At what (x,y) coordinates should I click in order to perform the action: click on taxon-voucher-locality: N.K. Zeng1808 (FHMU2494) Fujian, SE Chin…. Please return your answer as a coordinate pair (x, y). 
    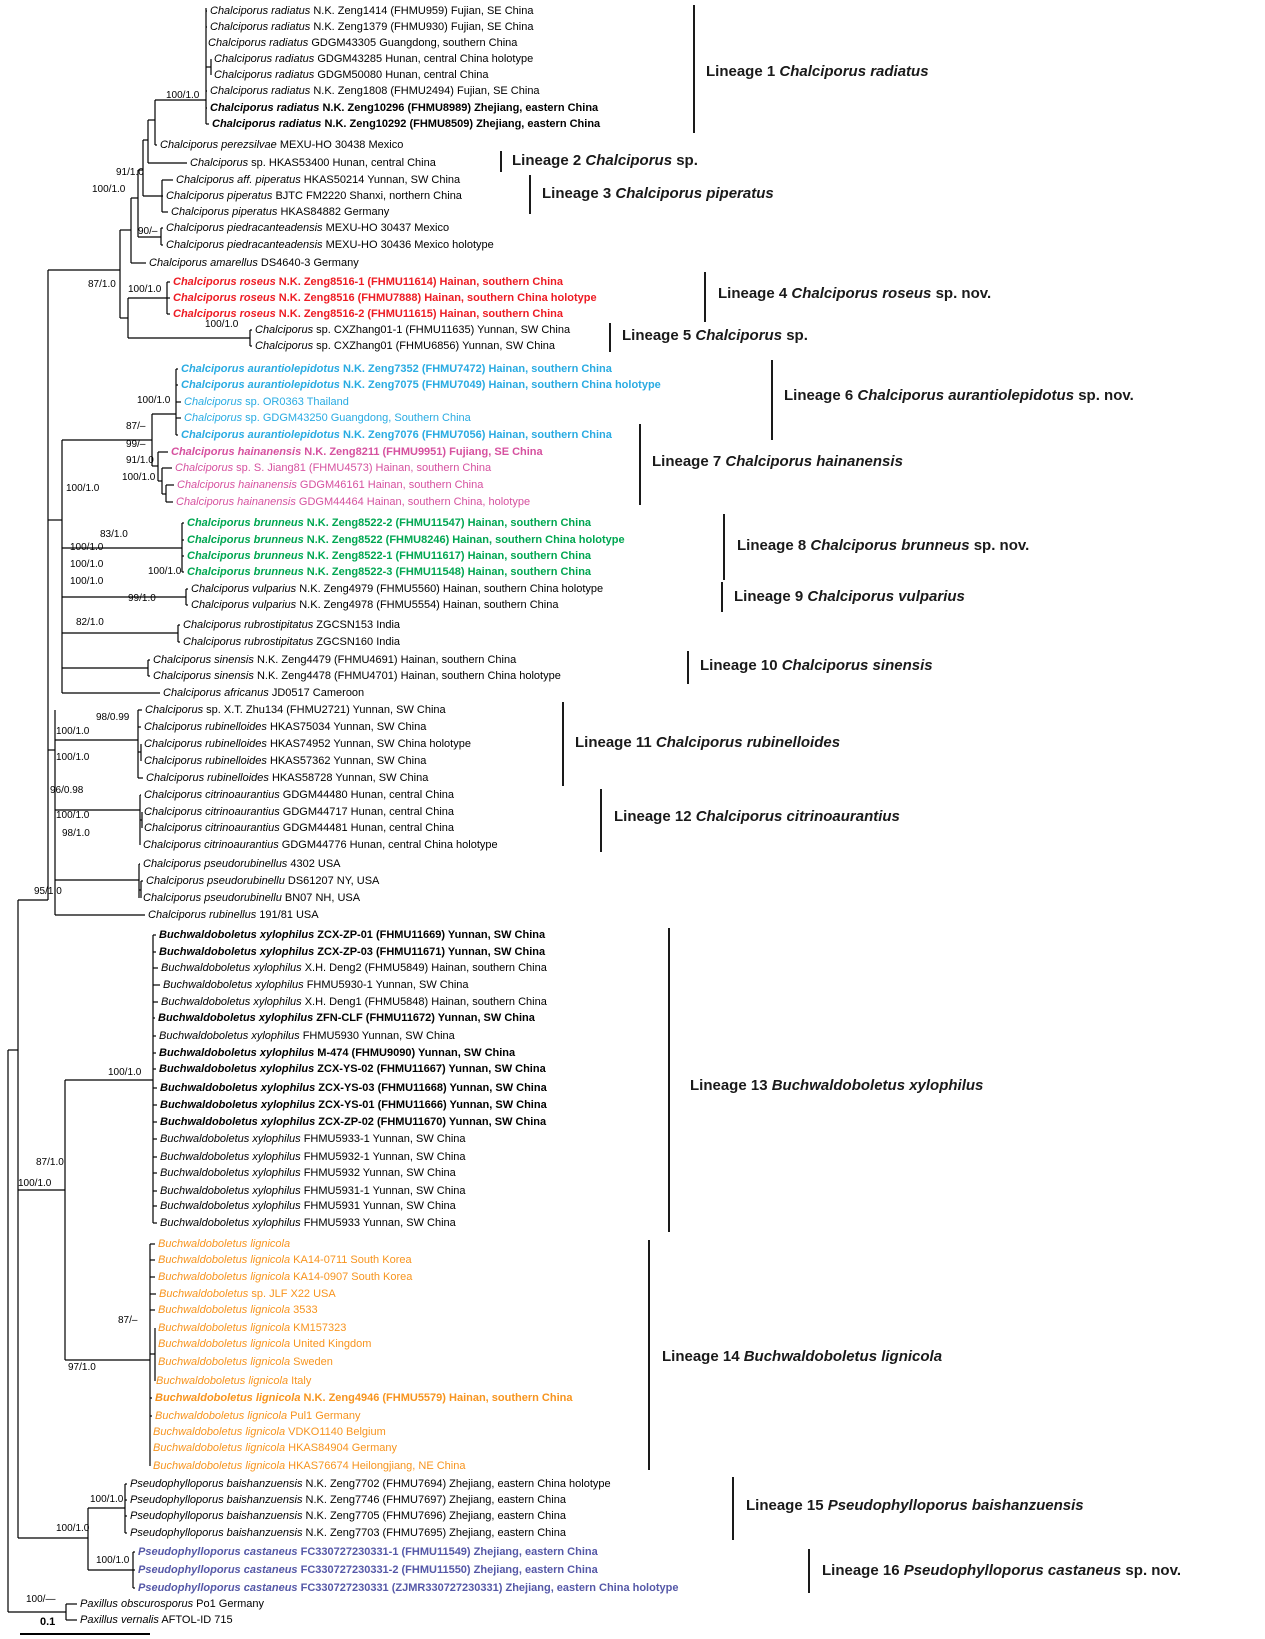
    Looking at the image, I should click on (425, 91).